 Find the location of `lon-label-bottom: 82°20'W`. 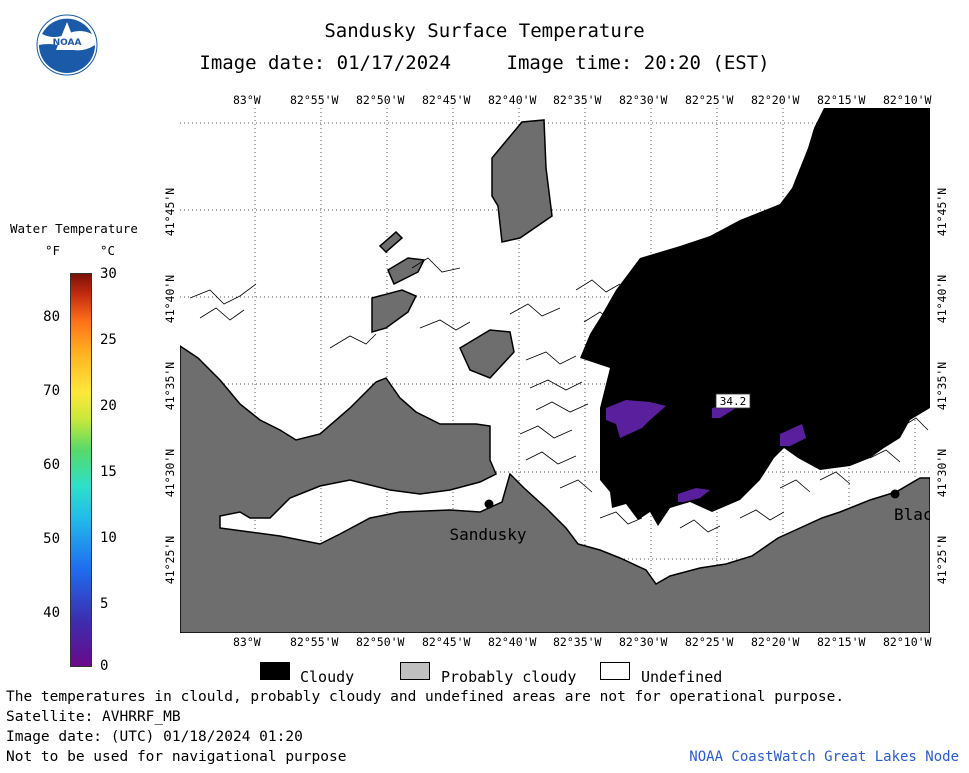

lon-label-bottom: 82°20'W is located at coordinates (775, 642).